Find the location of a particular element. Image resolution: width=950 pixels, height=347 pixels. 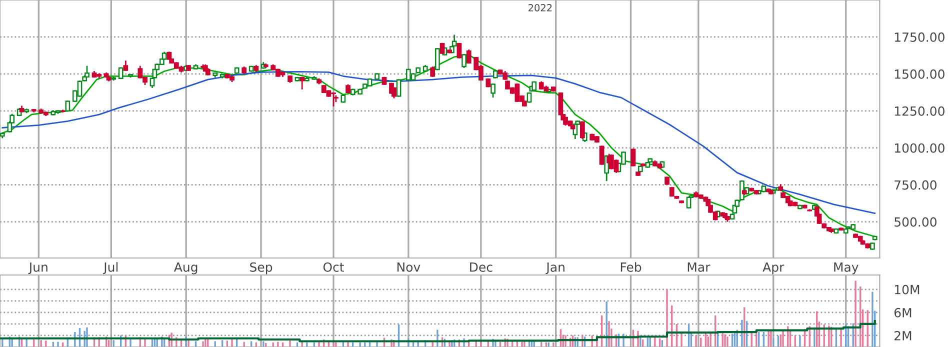

x-tick-label: Oct is located at coordinates (333, 267).